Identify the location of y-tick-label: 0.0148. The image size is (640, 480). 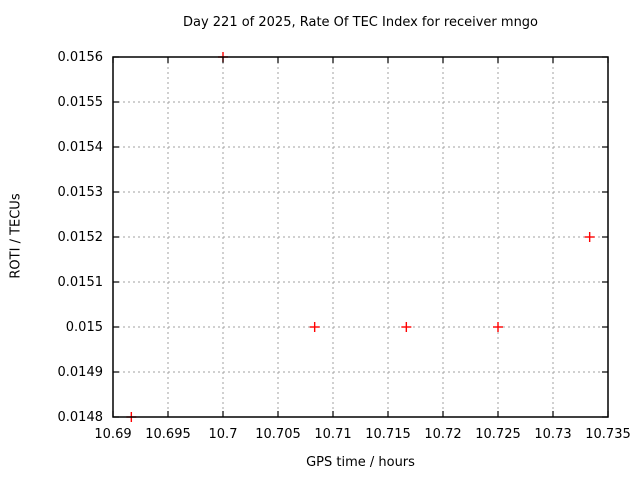
(81, 417).